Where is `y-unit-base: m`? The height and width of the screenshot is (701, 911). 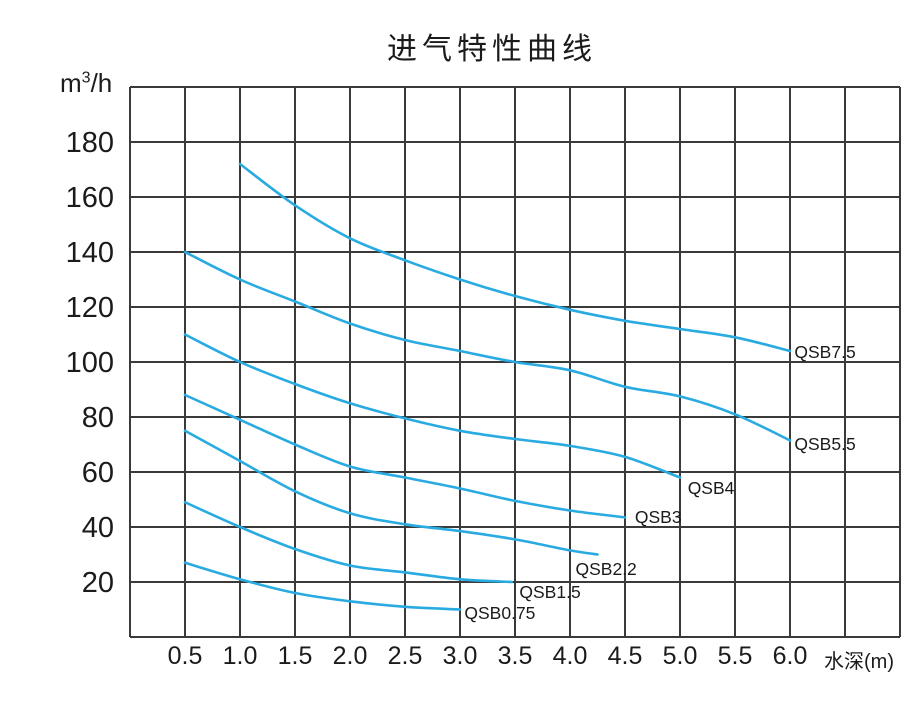
y-unit-base: m is located at coordinates (71, 83).